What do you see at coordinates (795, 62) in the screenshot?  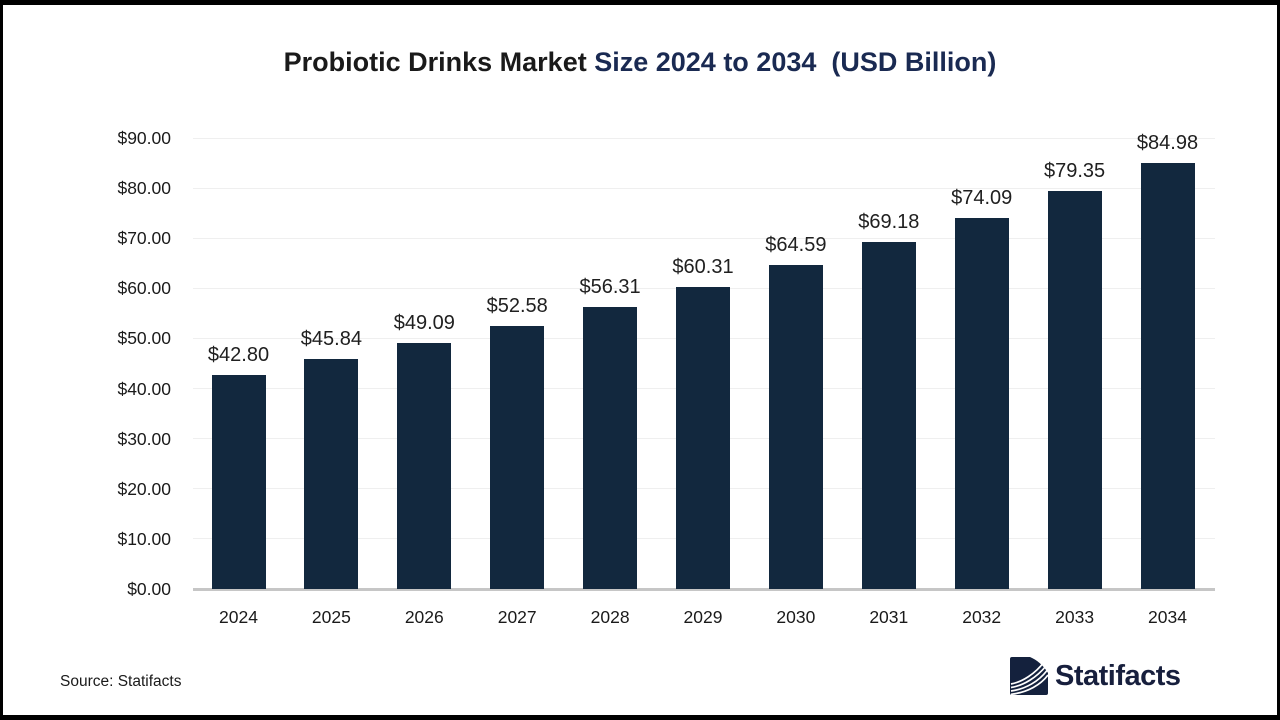 I see `chart-title-part2: Size 2024 to 2034 (USD Billion)` at bounding box center [795, 62].